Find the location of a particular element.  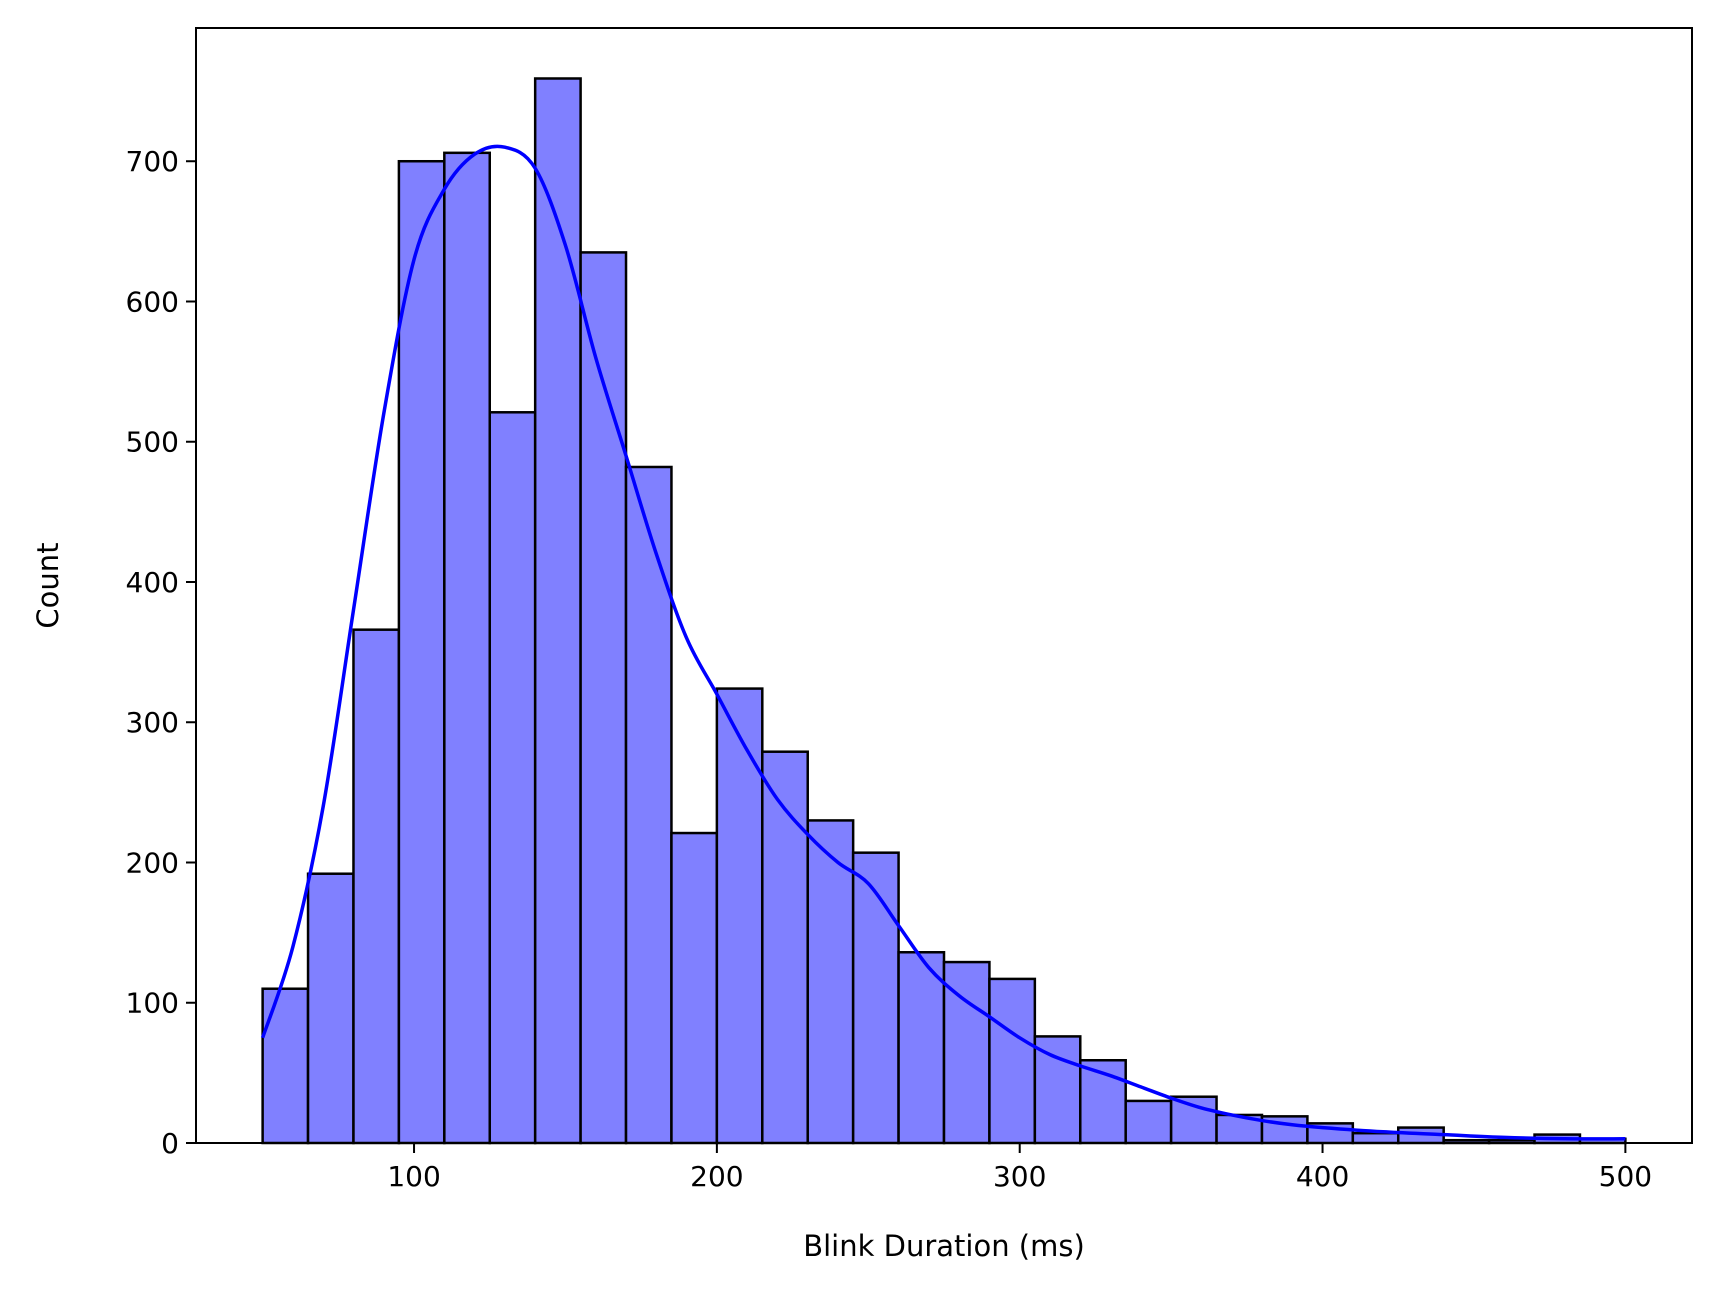

x-tick-label: 400 is located at coordinates (1322, 1176).